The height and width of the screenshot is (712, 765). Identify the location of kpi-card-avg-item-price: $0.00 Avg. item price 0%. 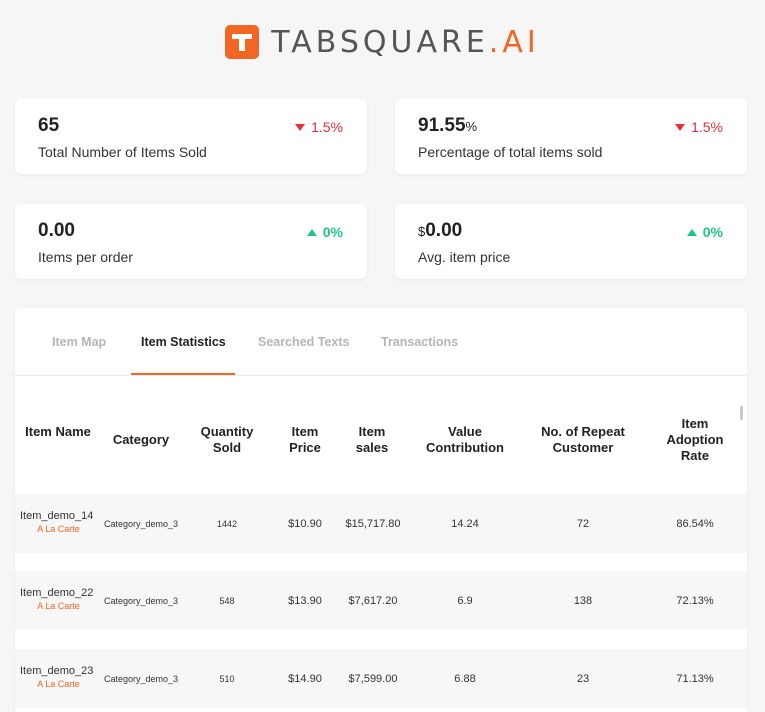
(571, 241).